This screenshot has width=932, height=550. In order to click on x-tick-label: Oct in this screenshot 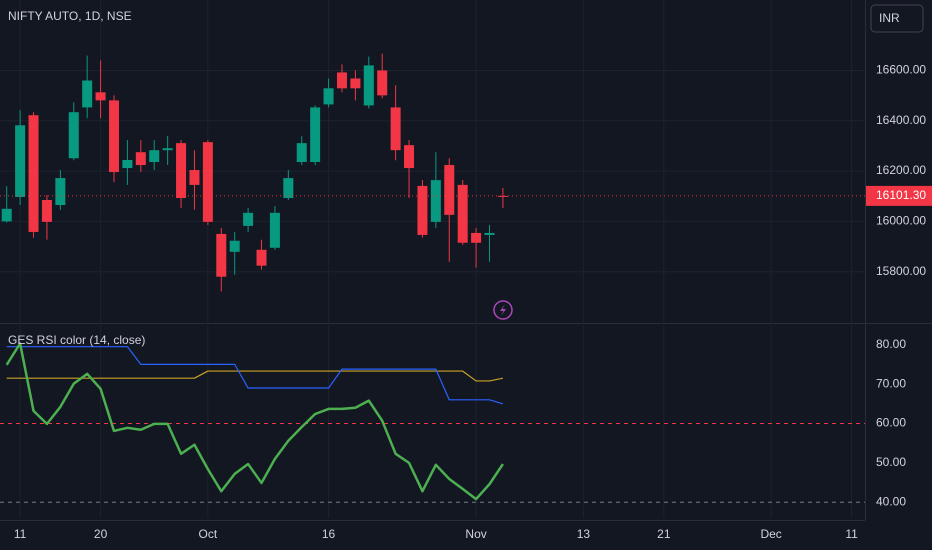, I will do `click(208, 534)`.